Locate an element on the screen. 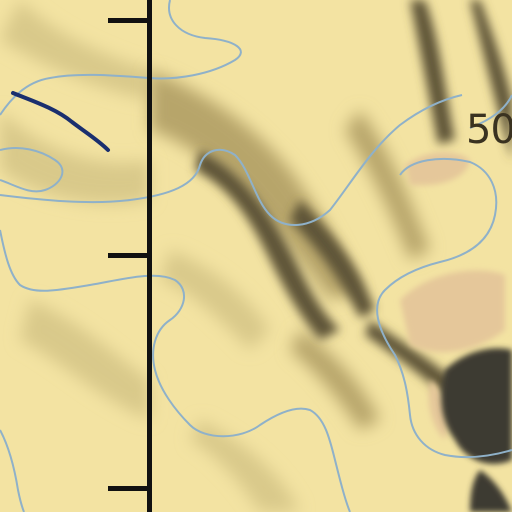 This screenshot has height=512, width=512. rock-outcrop is located at coordinates (476, 430).